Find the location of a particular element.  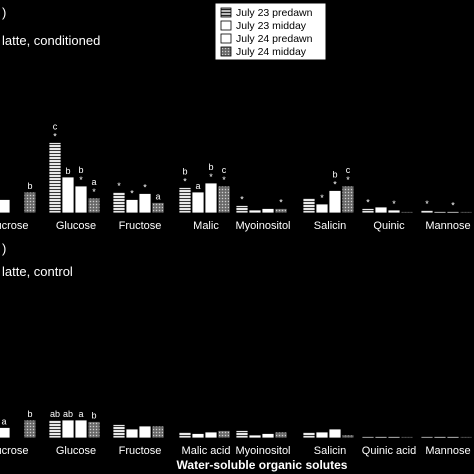

panel-b-category-malic-acid: Malic acid is located at coordinates (206, 451).